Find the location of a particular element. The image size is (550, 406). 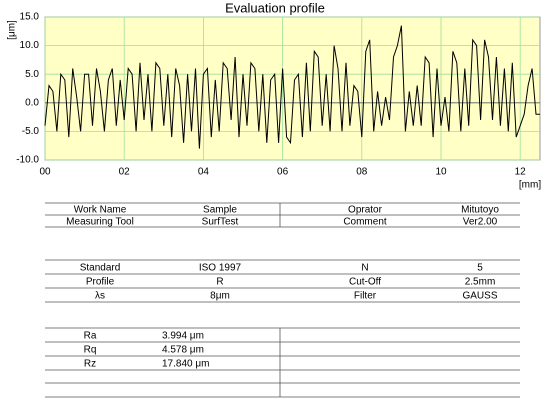

table-cell: Ver2.00 is located at coordinates (480, 222).